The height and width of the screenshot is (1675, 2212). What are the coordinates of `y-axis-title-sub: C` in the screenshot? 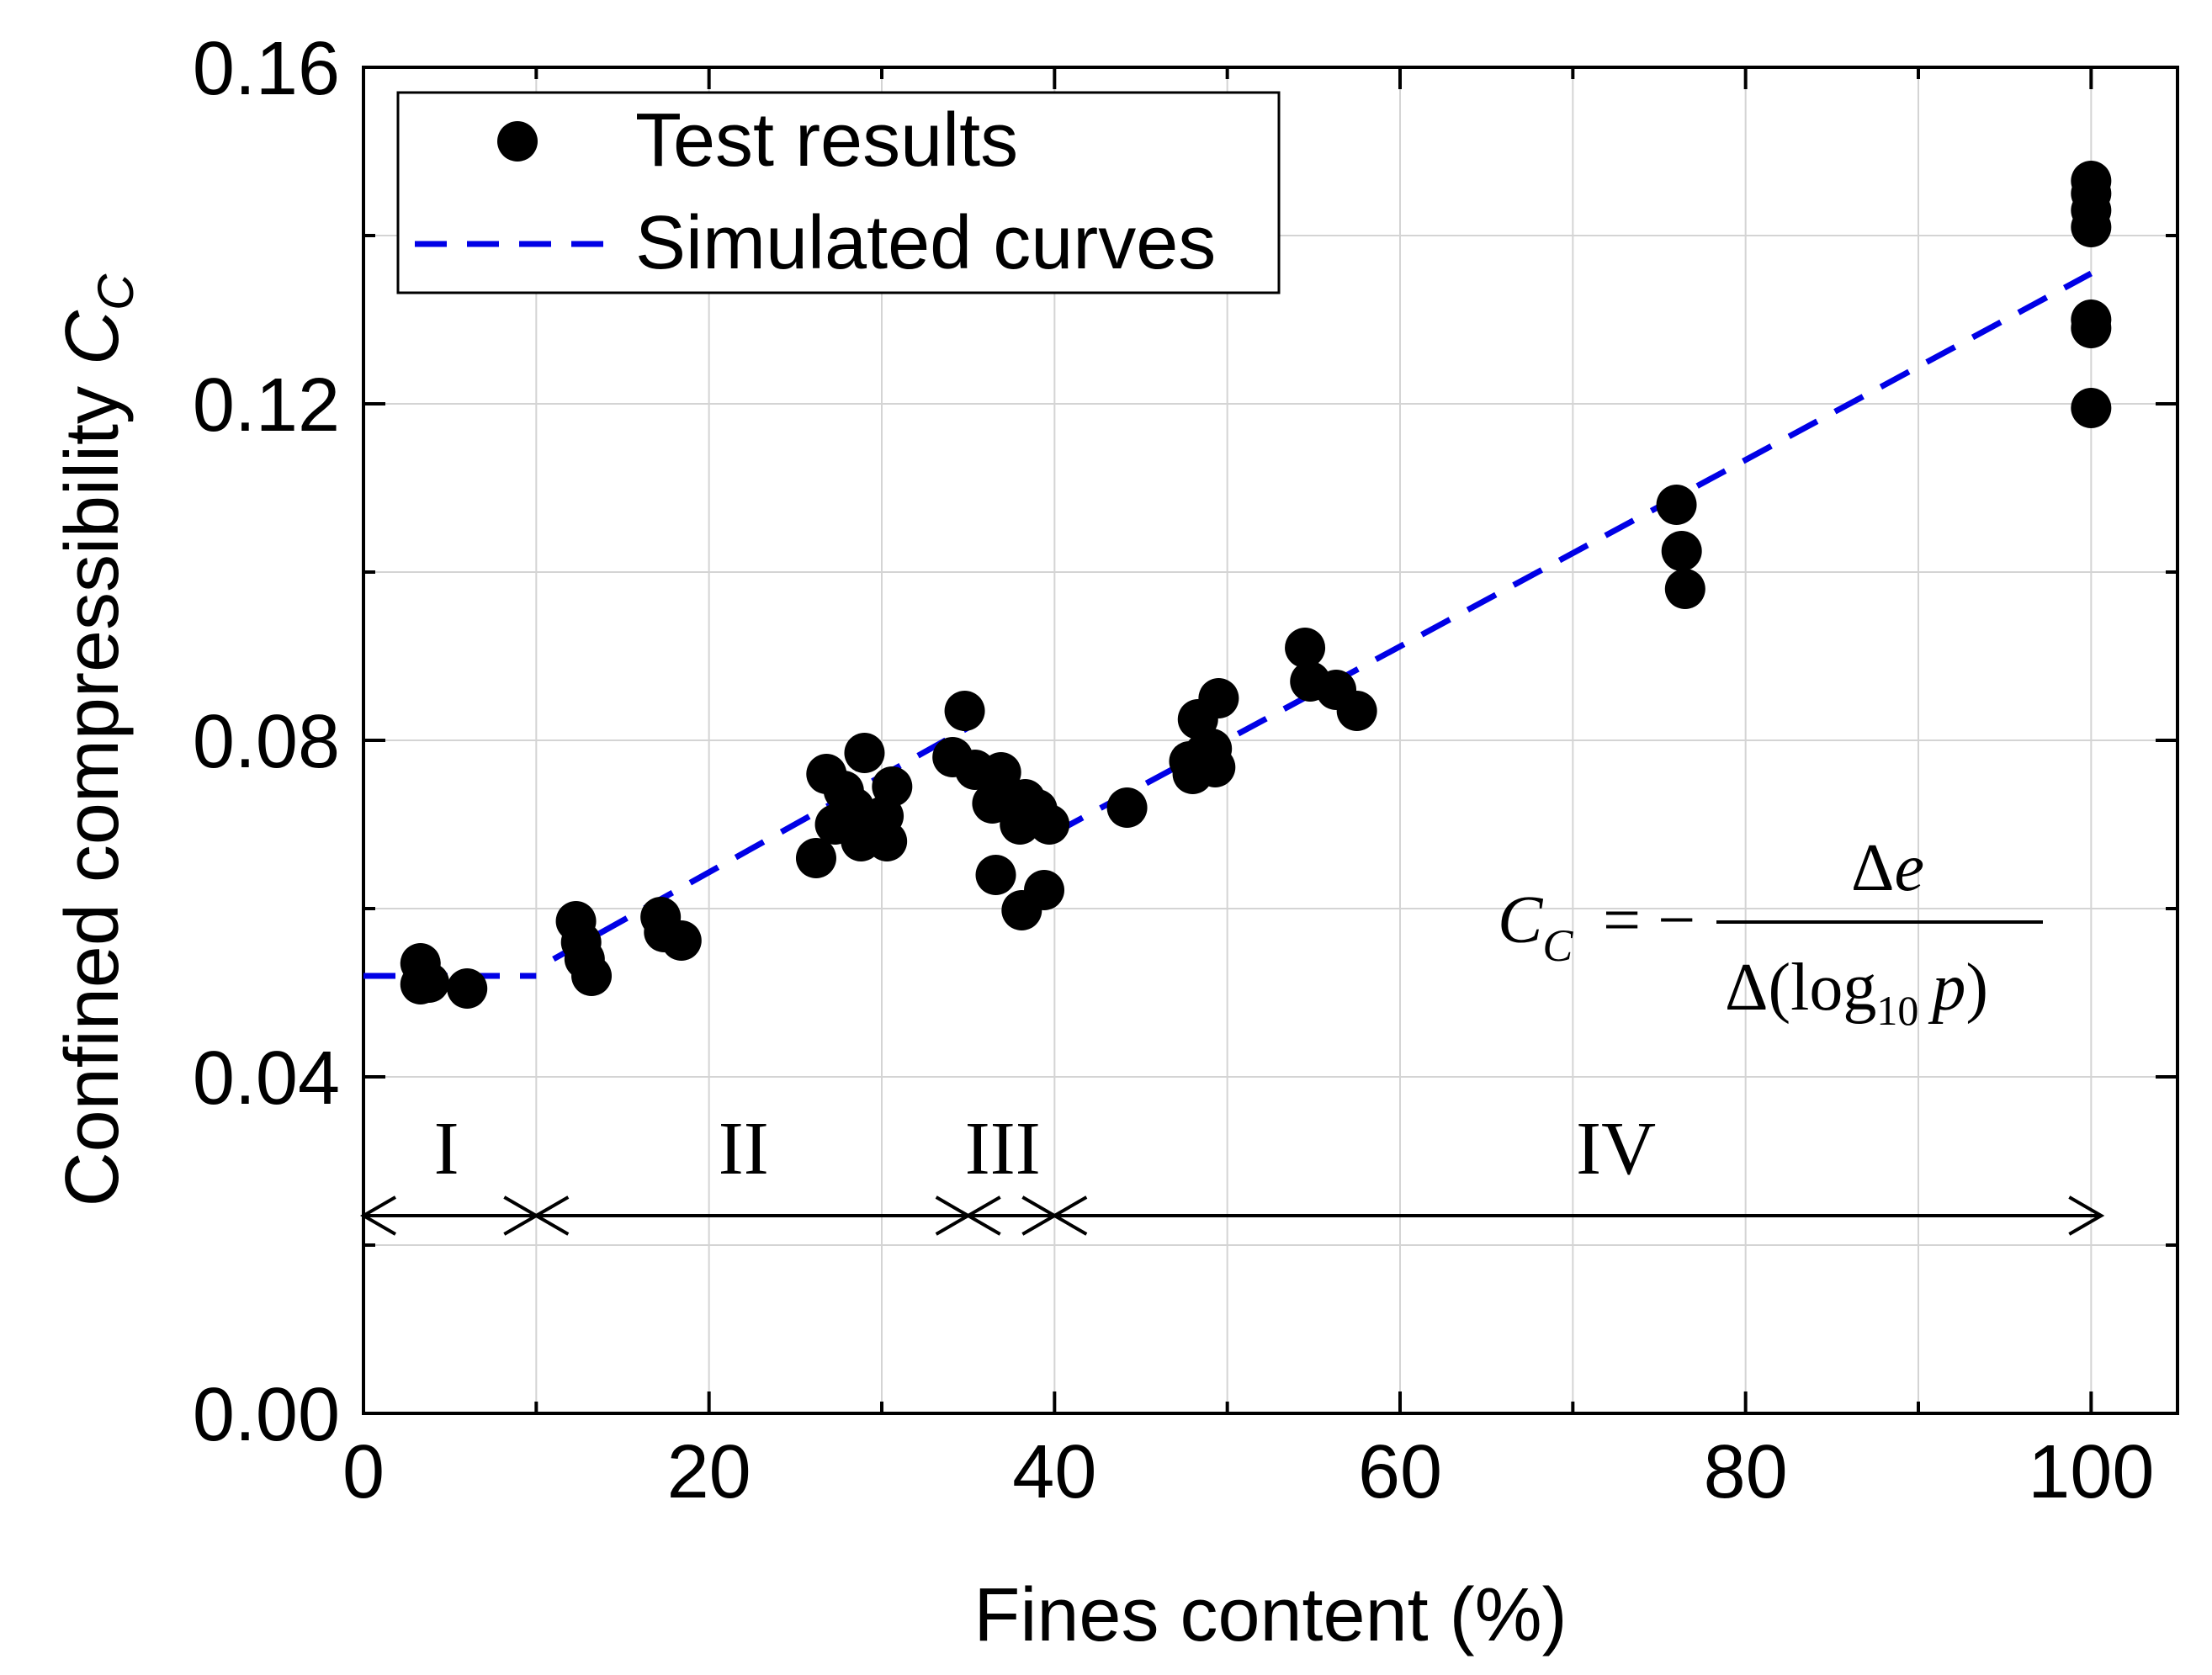 It's located at (116, 291).